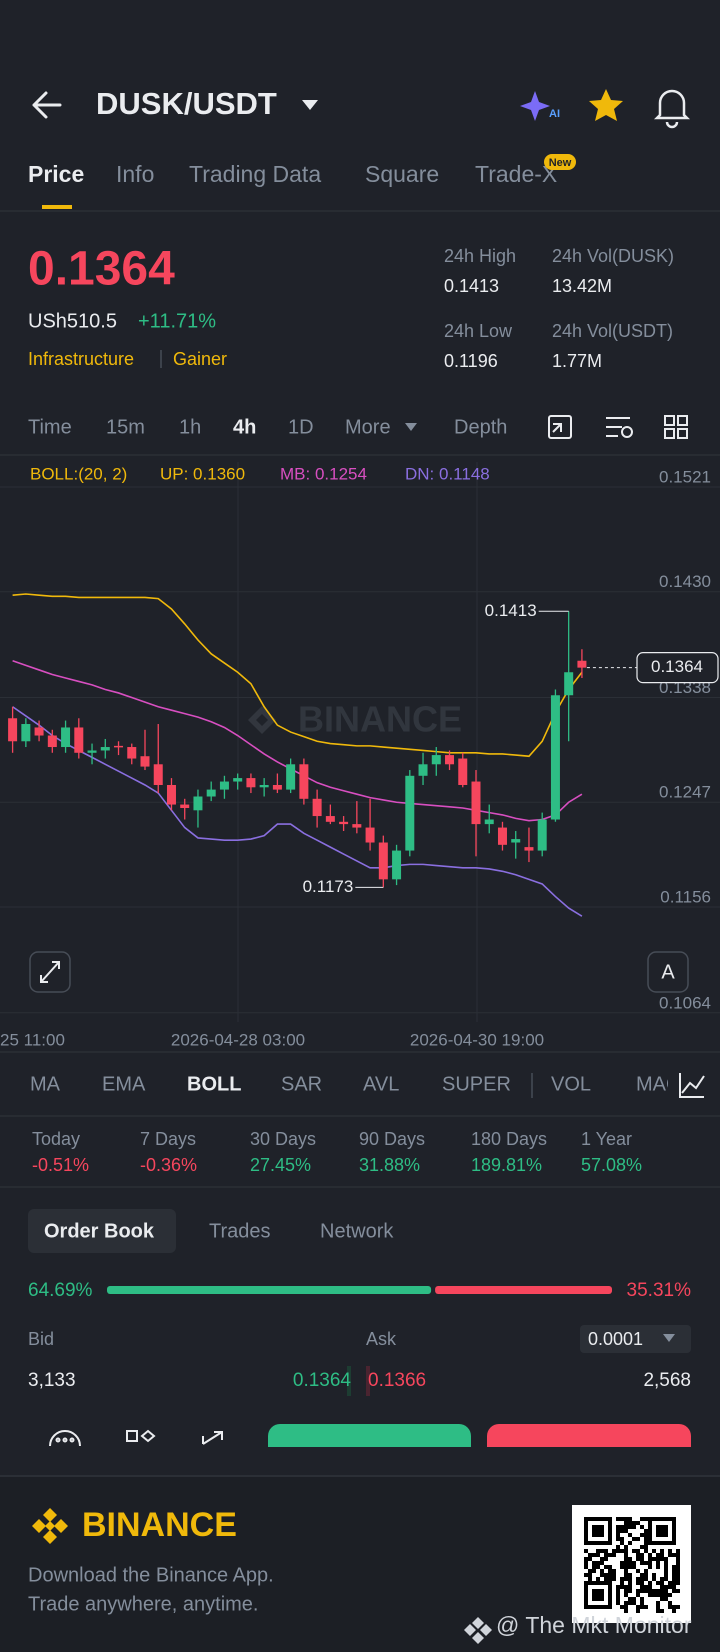 The height and width of the screenshot is (1652, 720). What do you see at coordinates (672, 109) in the screenshot?
I see `alert-button` at bounding box center [672, 109].